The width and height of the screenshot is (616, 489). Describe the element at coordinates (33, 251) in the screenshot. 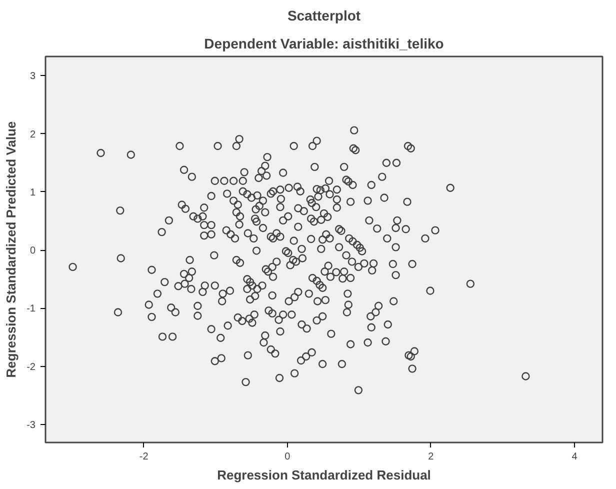

I see `y-tick-label: 0` at that location.